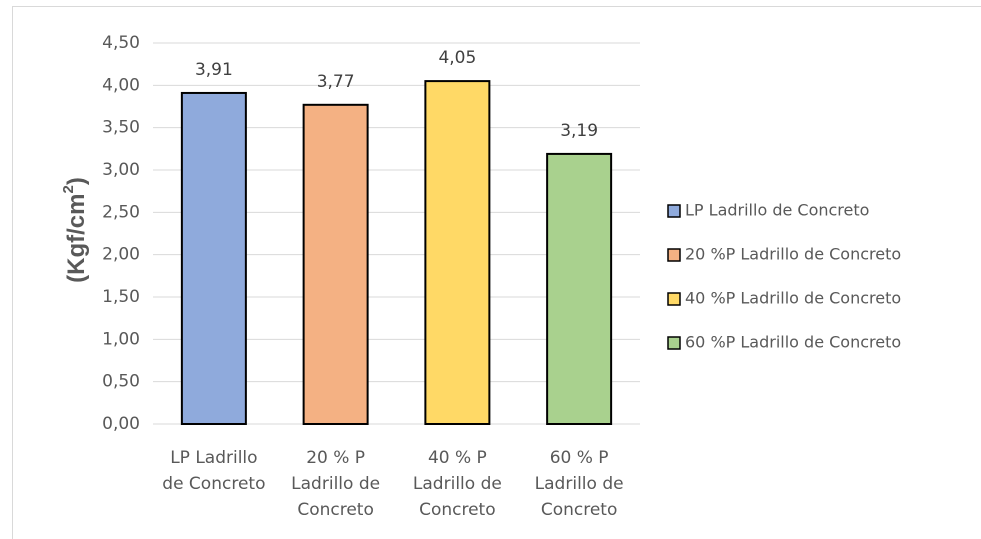 This screenshot has width=981, height=539. Describe the element at coordinates (496, 6) in the screenshot. I see `chart-frame-top` at that location.